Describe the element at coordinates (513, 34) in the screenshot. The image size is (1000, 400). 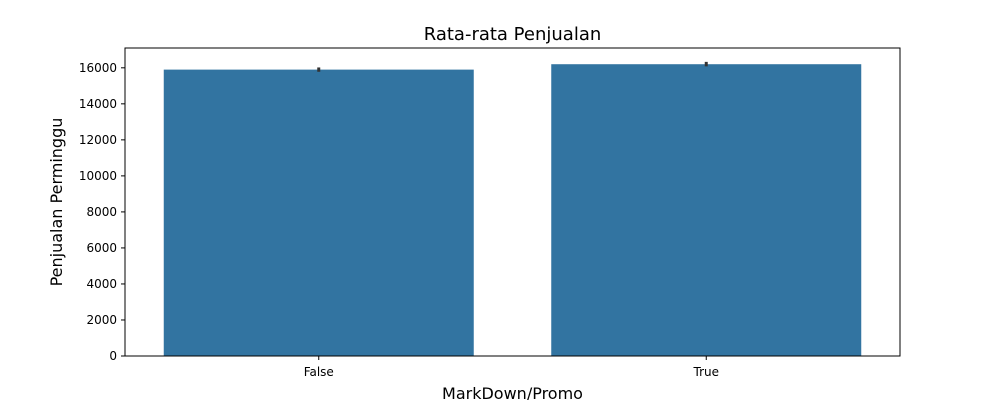
I see `chart-title: Rata-rata Penjualan` at that location.